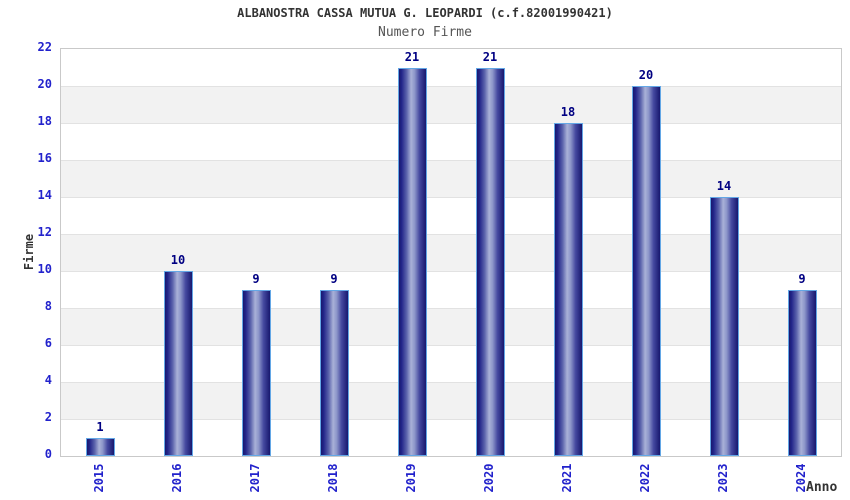 The height and width of the screenshot is (500, 850). I want to click on y-tick-label: 22, so click(44, 47).